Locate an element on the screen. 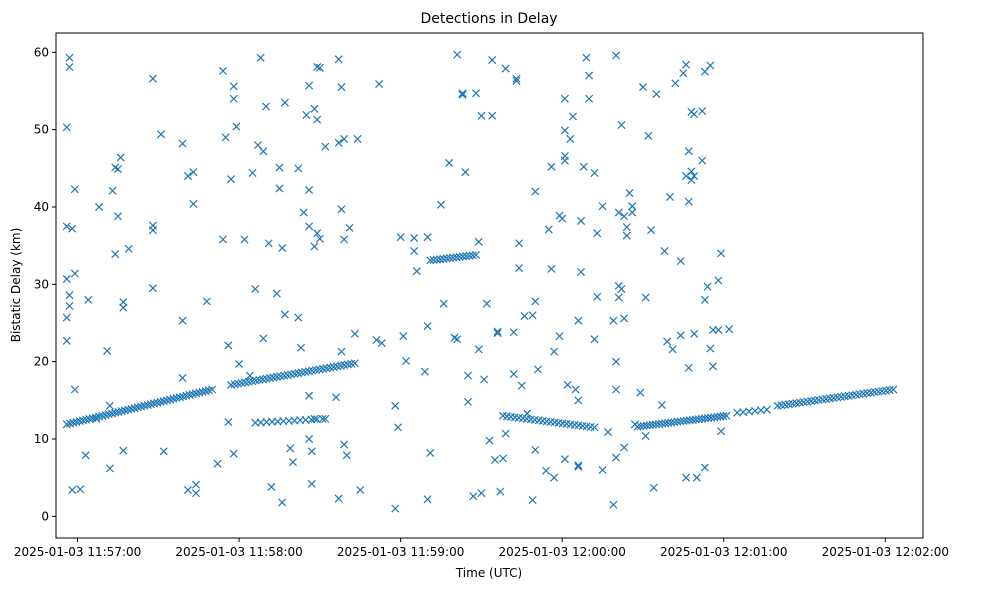  y-tick-label: 0 is located at coordinates (45, 516).